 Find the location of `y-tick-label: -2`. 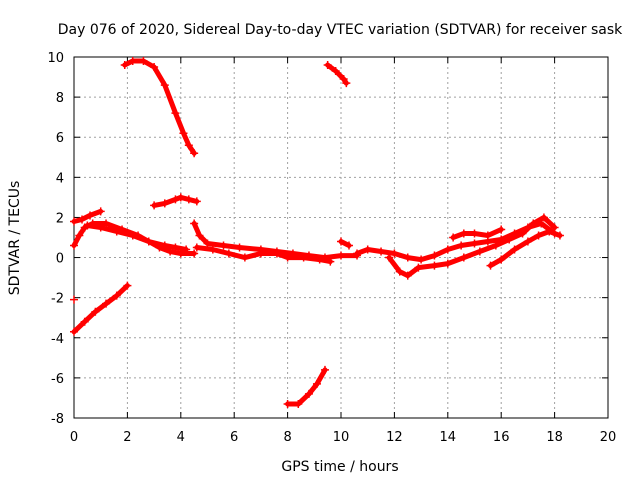

y-tick-label: -2 is located at coordinates (57, 299).